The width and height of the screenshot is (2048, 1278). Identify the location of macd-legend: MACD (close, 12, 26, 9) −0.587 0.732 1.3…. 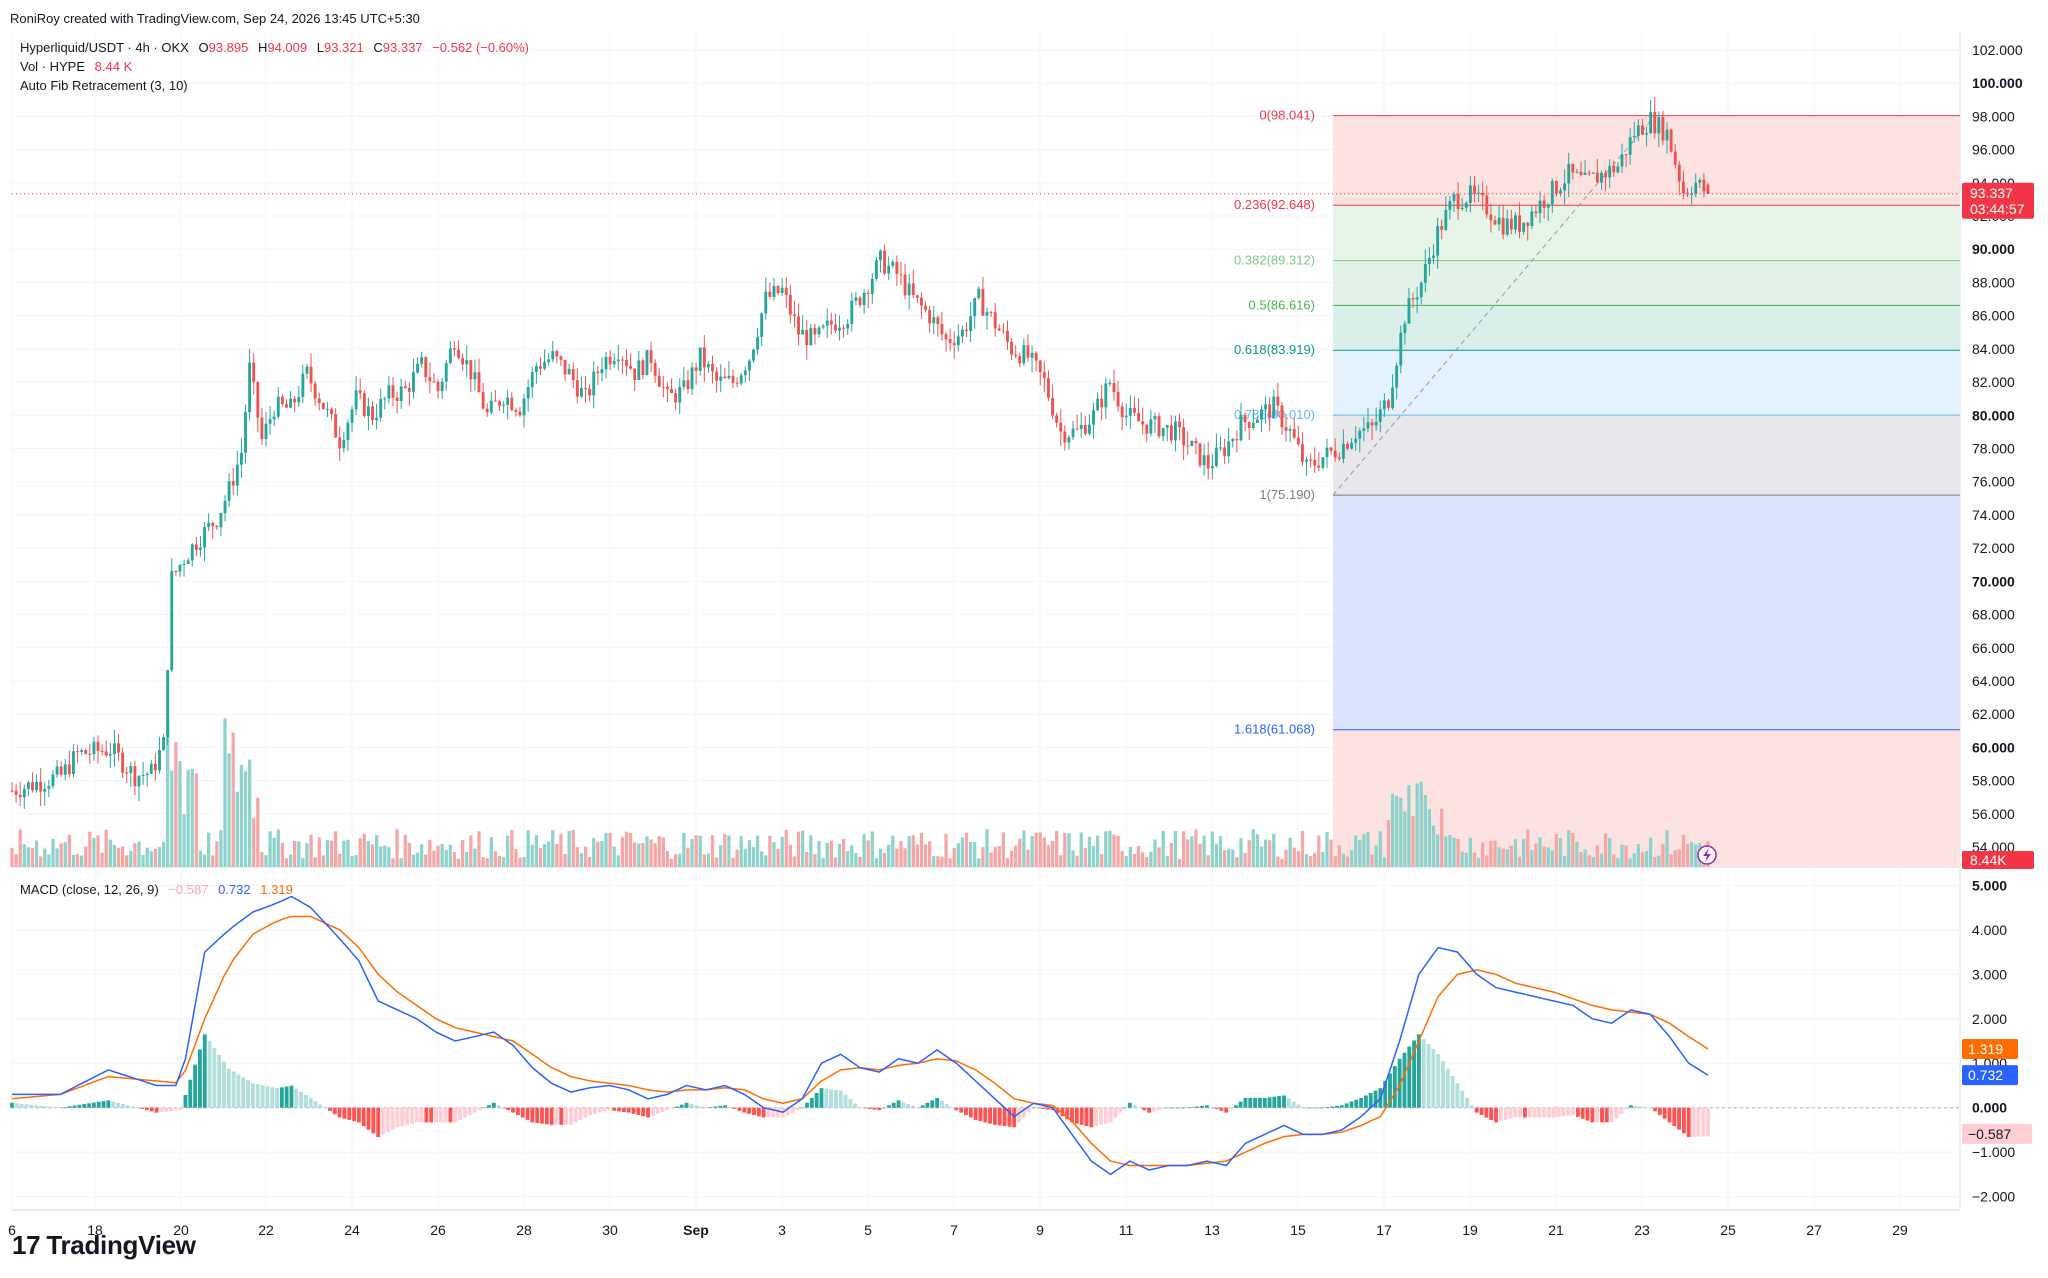
(159, 889).